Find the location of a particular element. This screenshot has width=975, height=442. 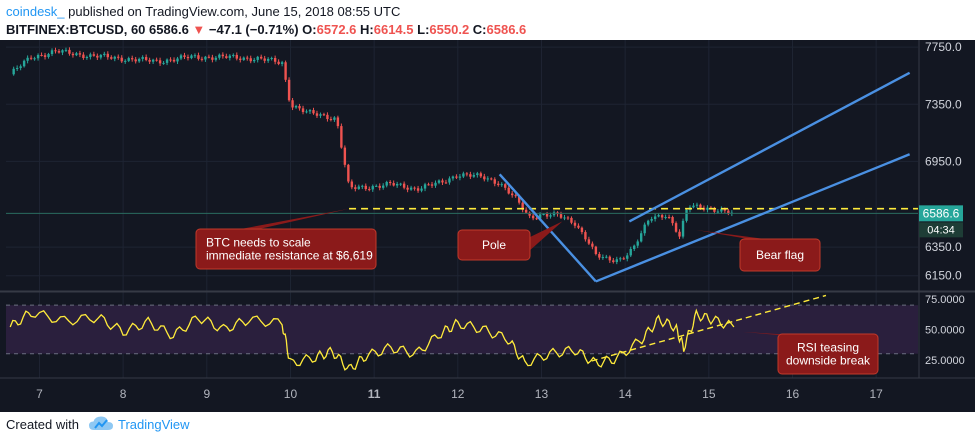

flag-lower-trendline is located at coordinates (753, 218).